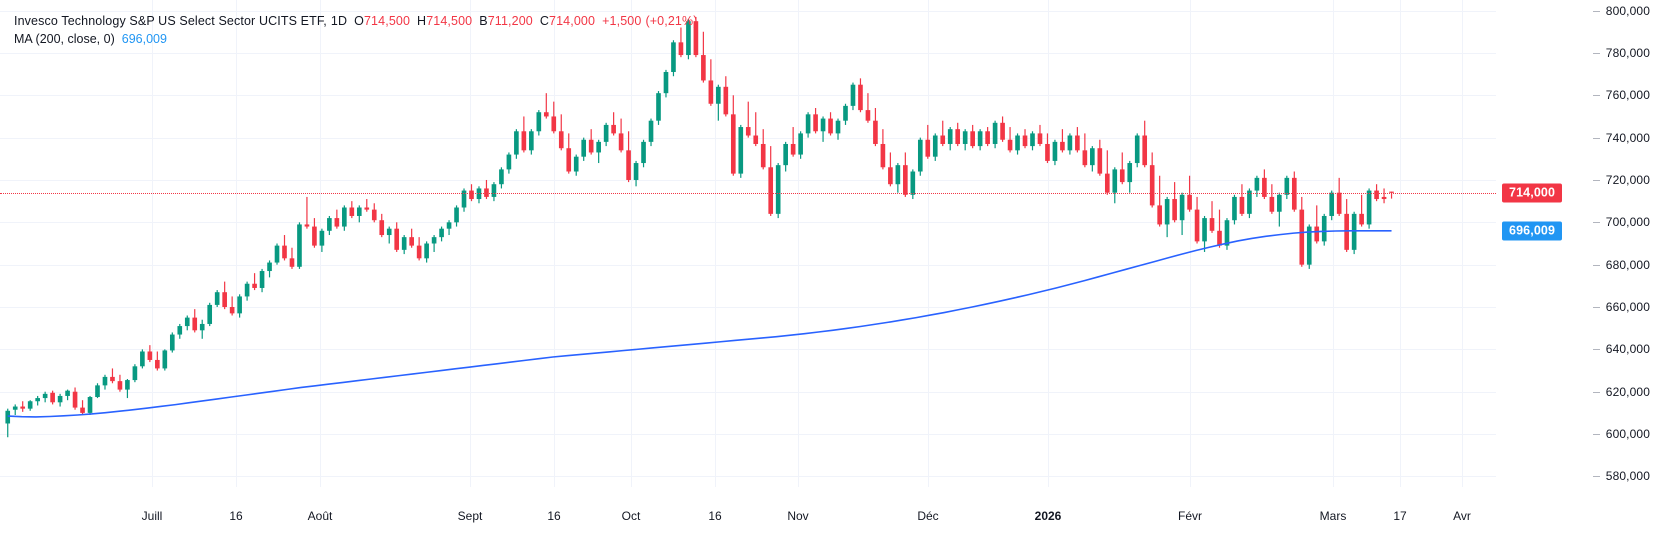 This screenshot has height=551, width=1662. What do you see at coordinates (339, 21) in the screenshot?
I see `interval-label: 1D` at bounding box center [339, 21].